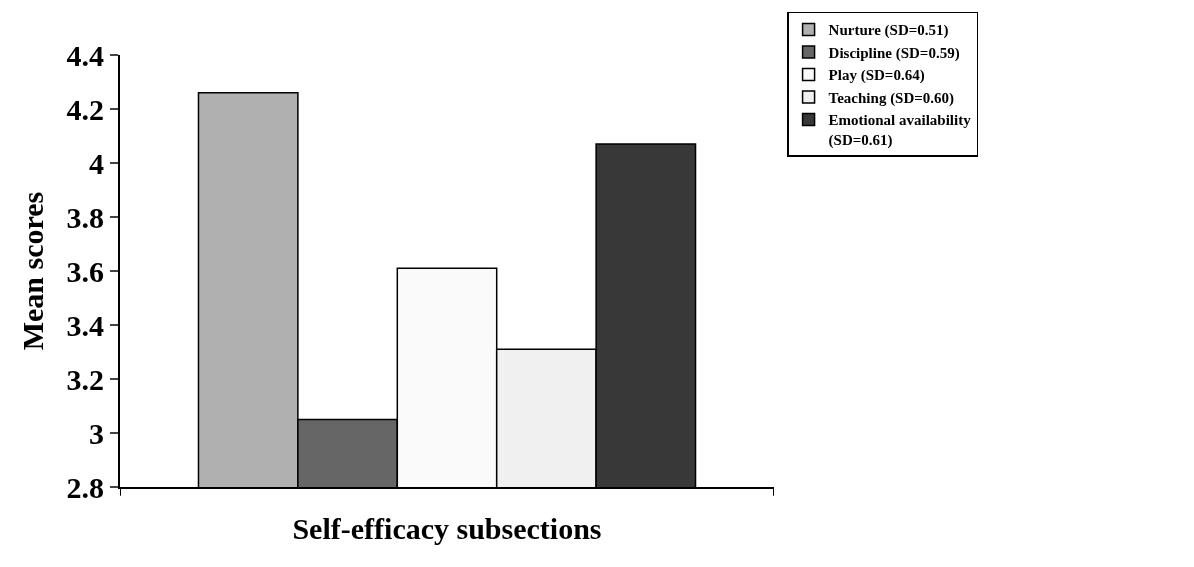 The width and height of the screenshot is (1194, 567). Describe the element at coordinates (894, 53) in the screenshot. I see `legend-label: Discipline (SD=0.59)` at that location.